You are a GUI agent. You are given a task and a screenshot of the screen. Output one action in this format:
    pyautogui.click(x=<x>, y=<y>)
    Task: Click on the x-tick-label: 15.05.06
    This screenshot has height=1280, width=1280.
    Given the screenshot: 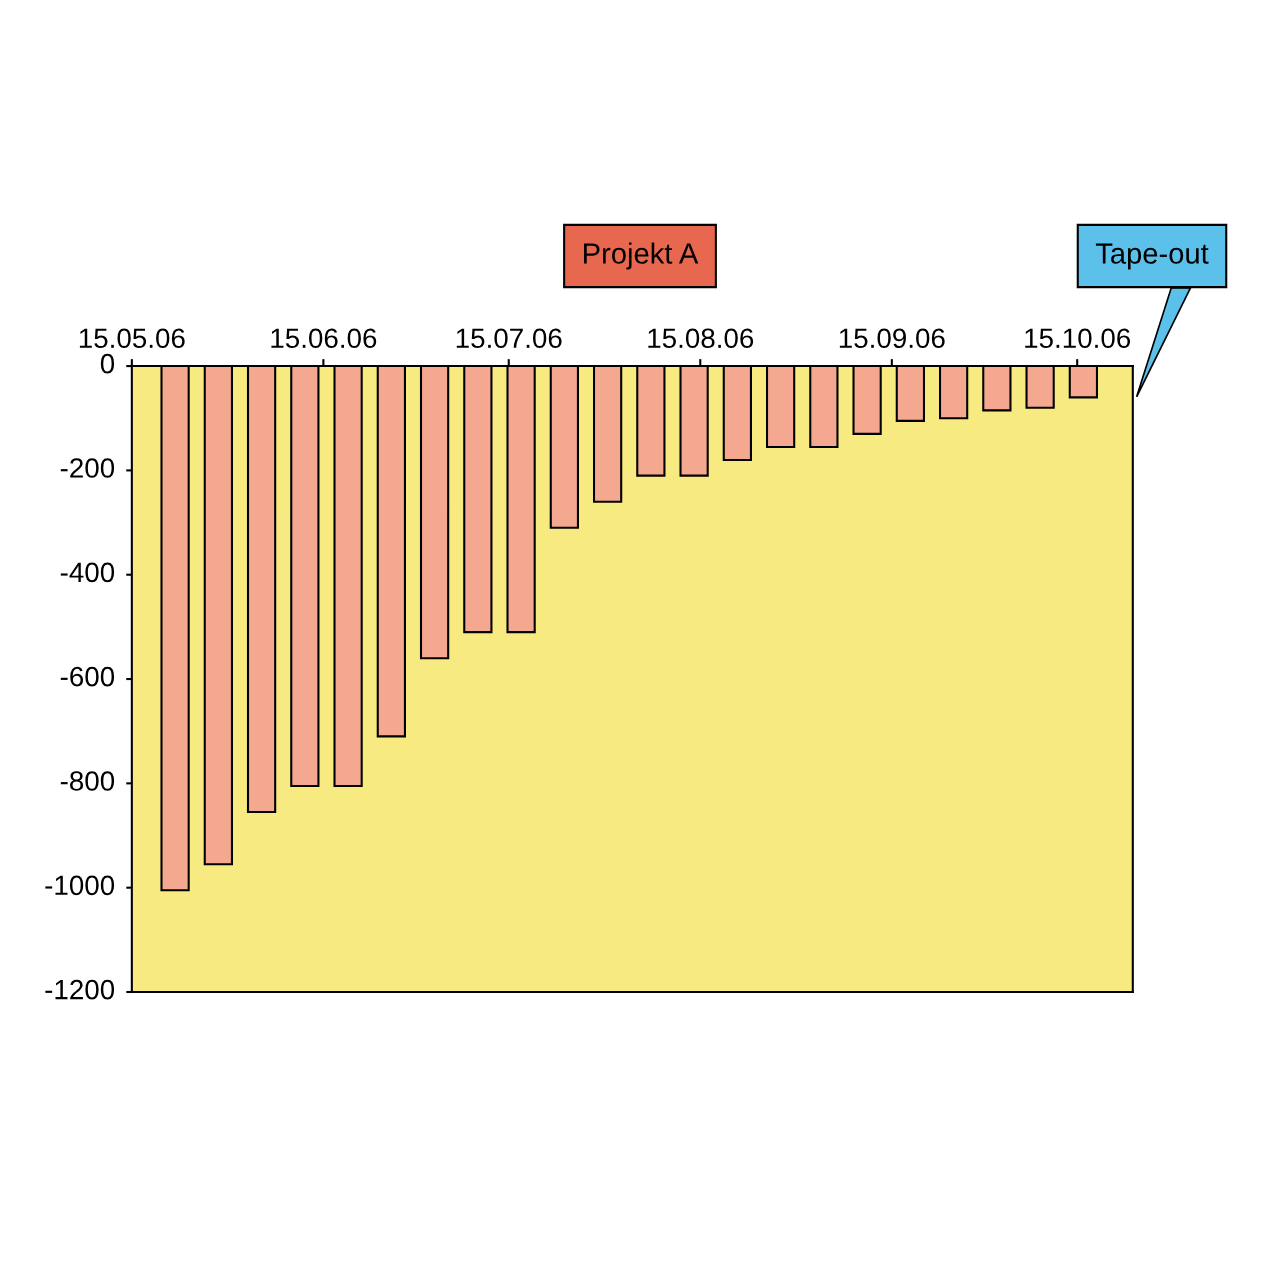 What is the action you would take?
    pyautogui.click(x=132, y=338)
    